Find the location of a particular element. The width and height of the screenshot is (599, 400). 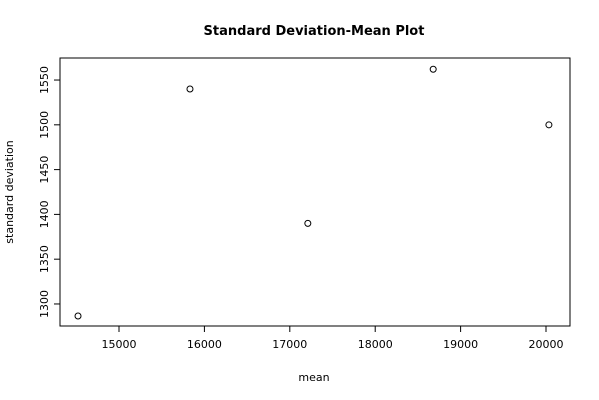

chart-title: Standard Deviation-Mean Plot is located at coordinates (314, 31).